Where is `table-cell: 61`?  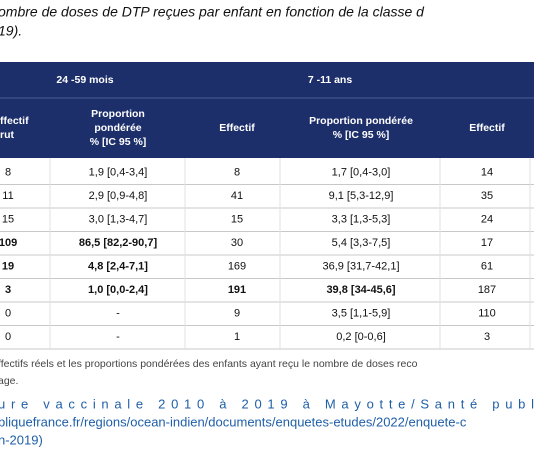 table-cell: 61 is located at coordinates (487, 267).